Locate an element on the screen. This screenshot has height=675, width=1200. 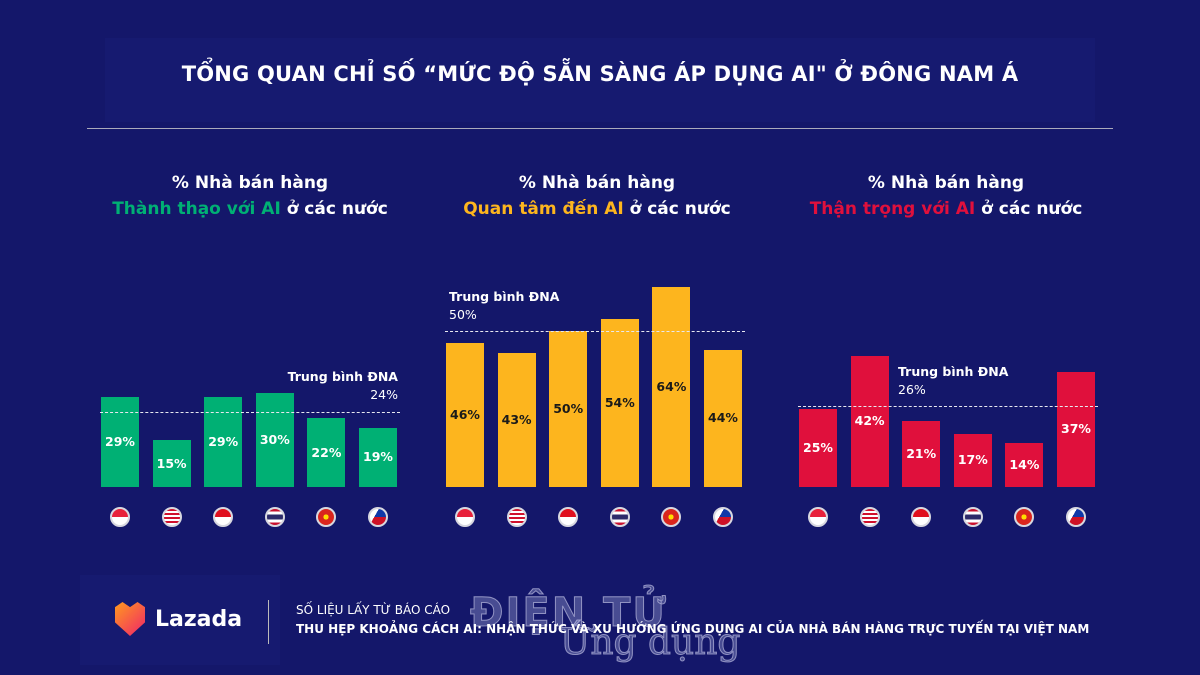
data-label: 42% is located at coordinates (869, 421).